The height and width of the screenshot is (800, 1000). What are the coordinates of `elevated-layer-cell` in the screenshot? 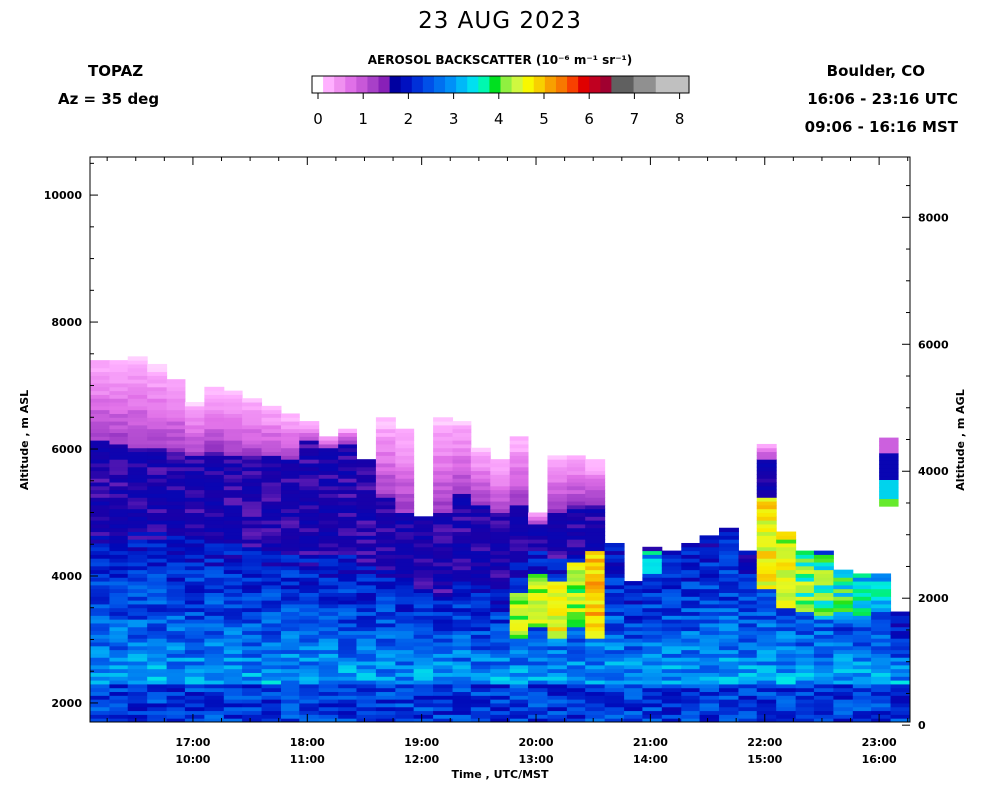 It's located at (889, 455).